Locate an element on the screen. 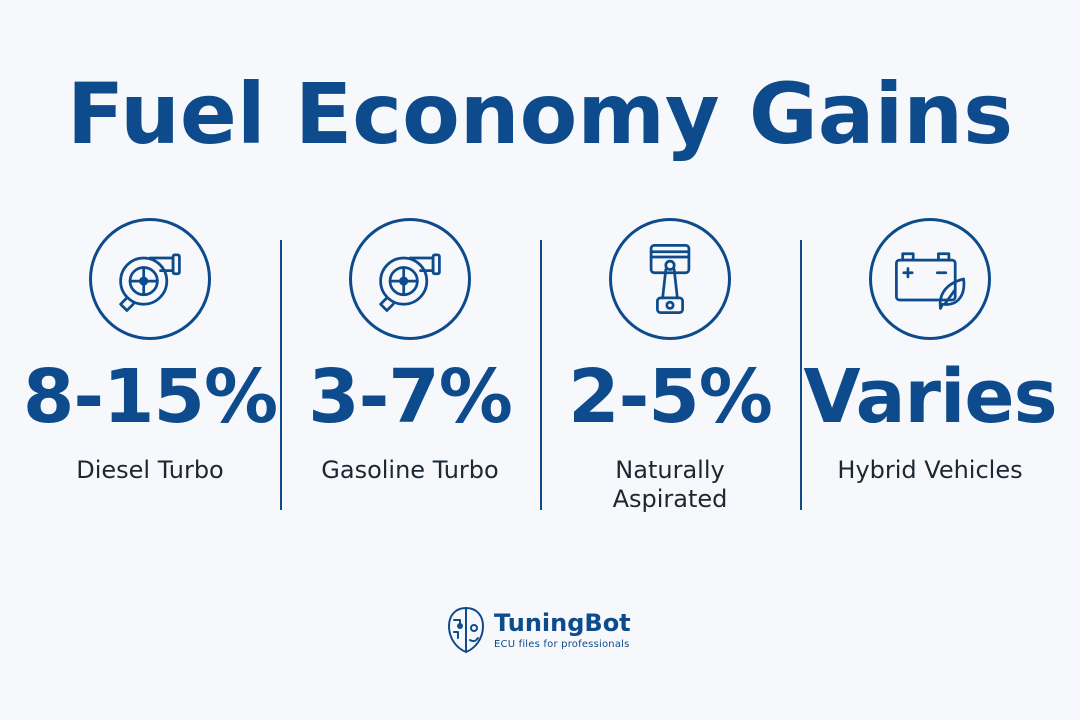 This screenshot has width=1080, height=720. stat-hybrid-vehicles: Varies Hybrid Vehicles is located at coordinates (930, 378).